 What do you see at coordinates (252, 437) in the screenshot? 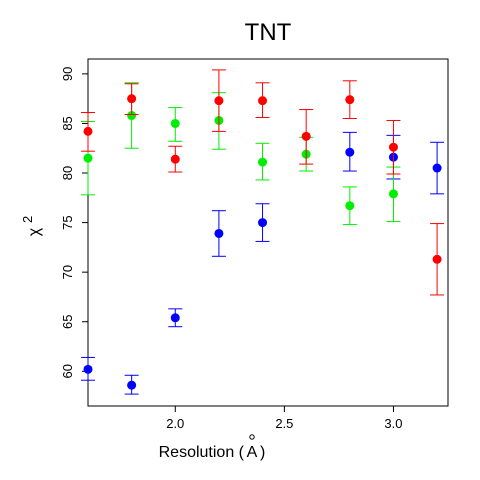
I see `angstrom-ring` at bounding box center [252, 437].